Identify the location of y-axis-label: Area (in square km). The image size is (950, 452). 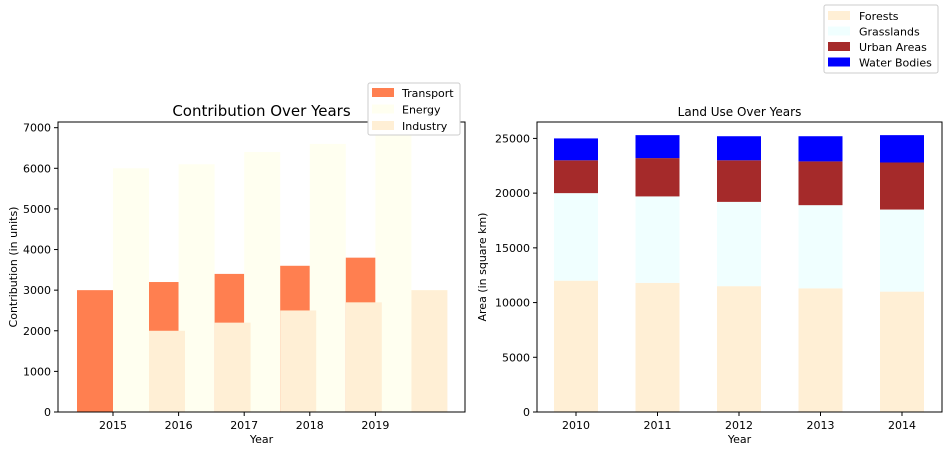
(482, 267).